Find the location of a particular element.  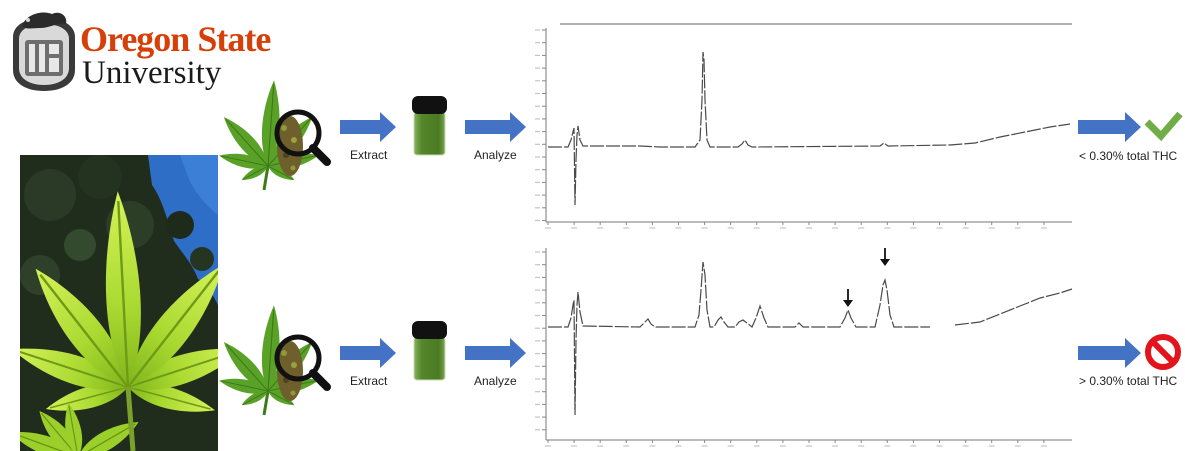

result-label: < 0.30% total THC is located at coordinates (1128, 156).